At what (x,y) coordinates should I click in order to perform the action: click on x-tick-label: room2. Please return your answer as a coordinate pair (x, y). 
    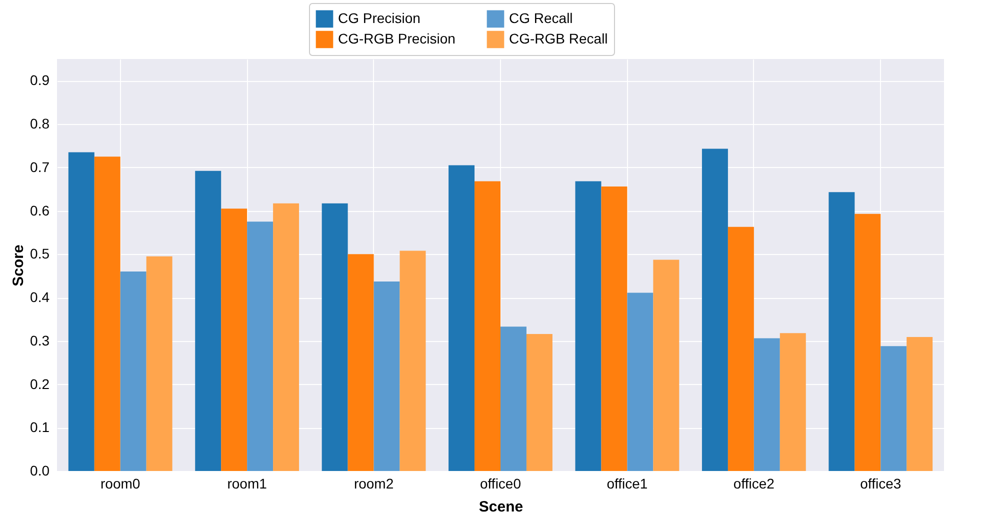
    Looking at the image, I should click on (374, 484).